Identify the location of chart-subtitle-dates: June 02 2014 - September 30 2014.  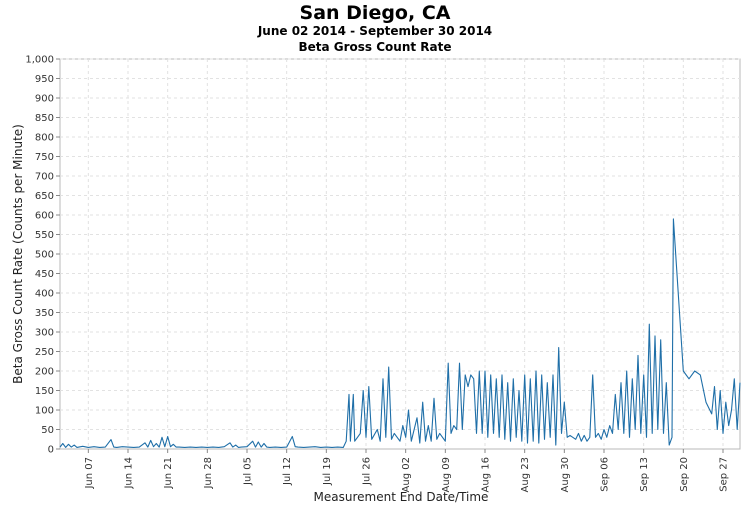
(375, 31).